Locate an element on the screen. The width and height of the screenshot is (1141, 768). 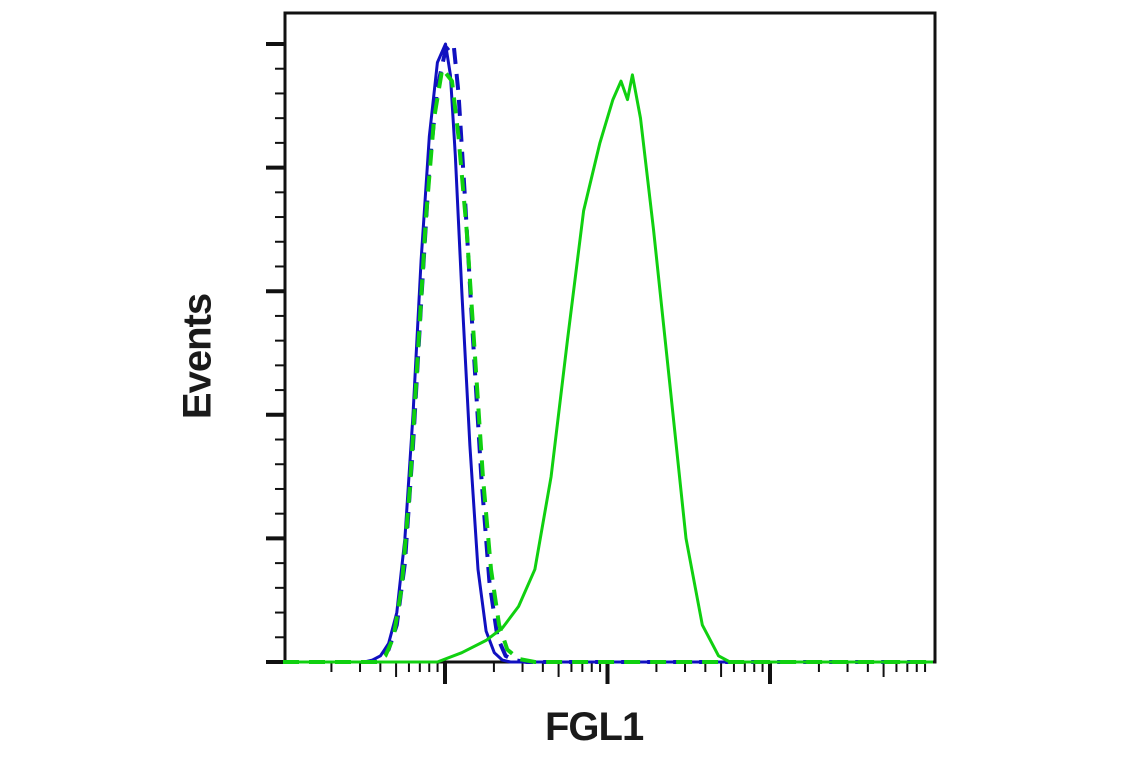
x-axis-ticks is located at coordinates (628, 673).